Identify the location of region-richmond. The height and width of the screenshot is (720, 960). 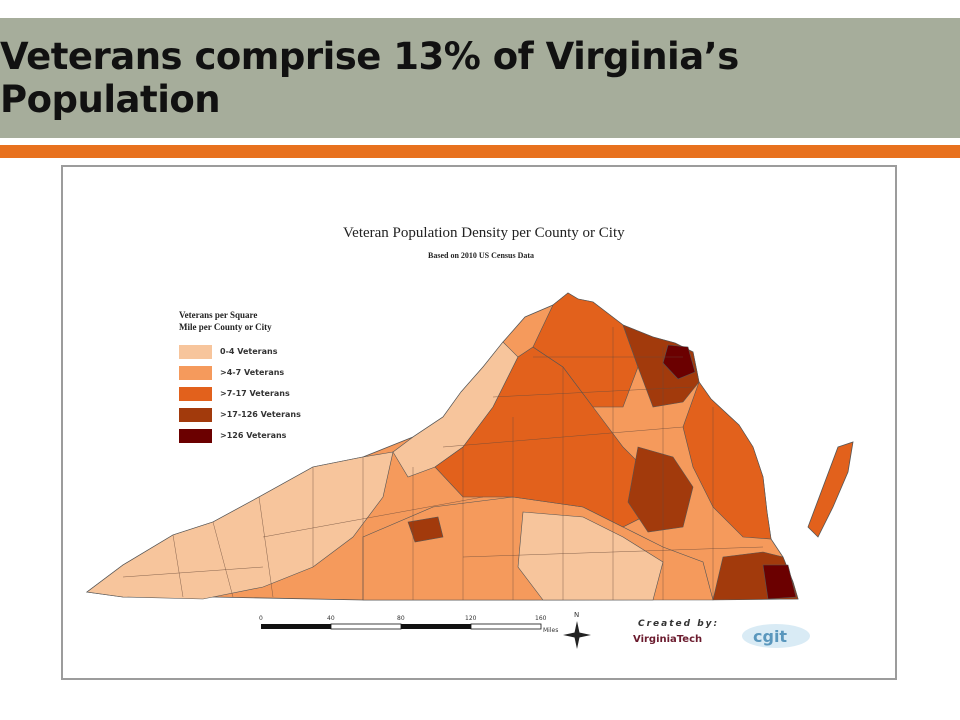
(660, 489).